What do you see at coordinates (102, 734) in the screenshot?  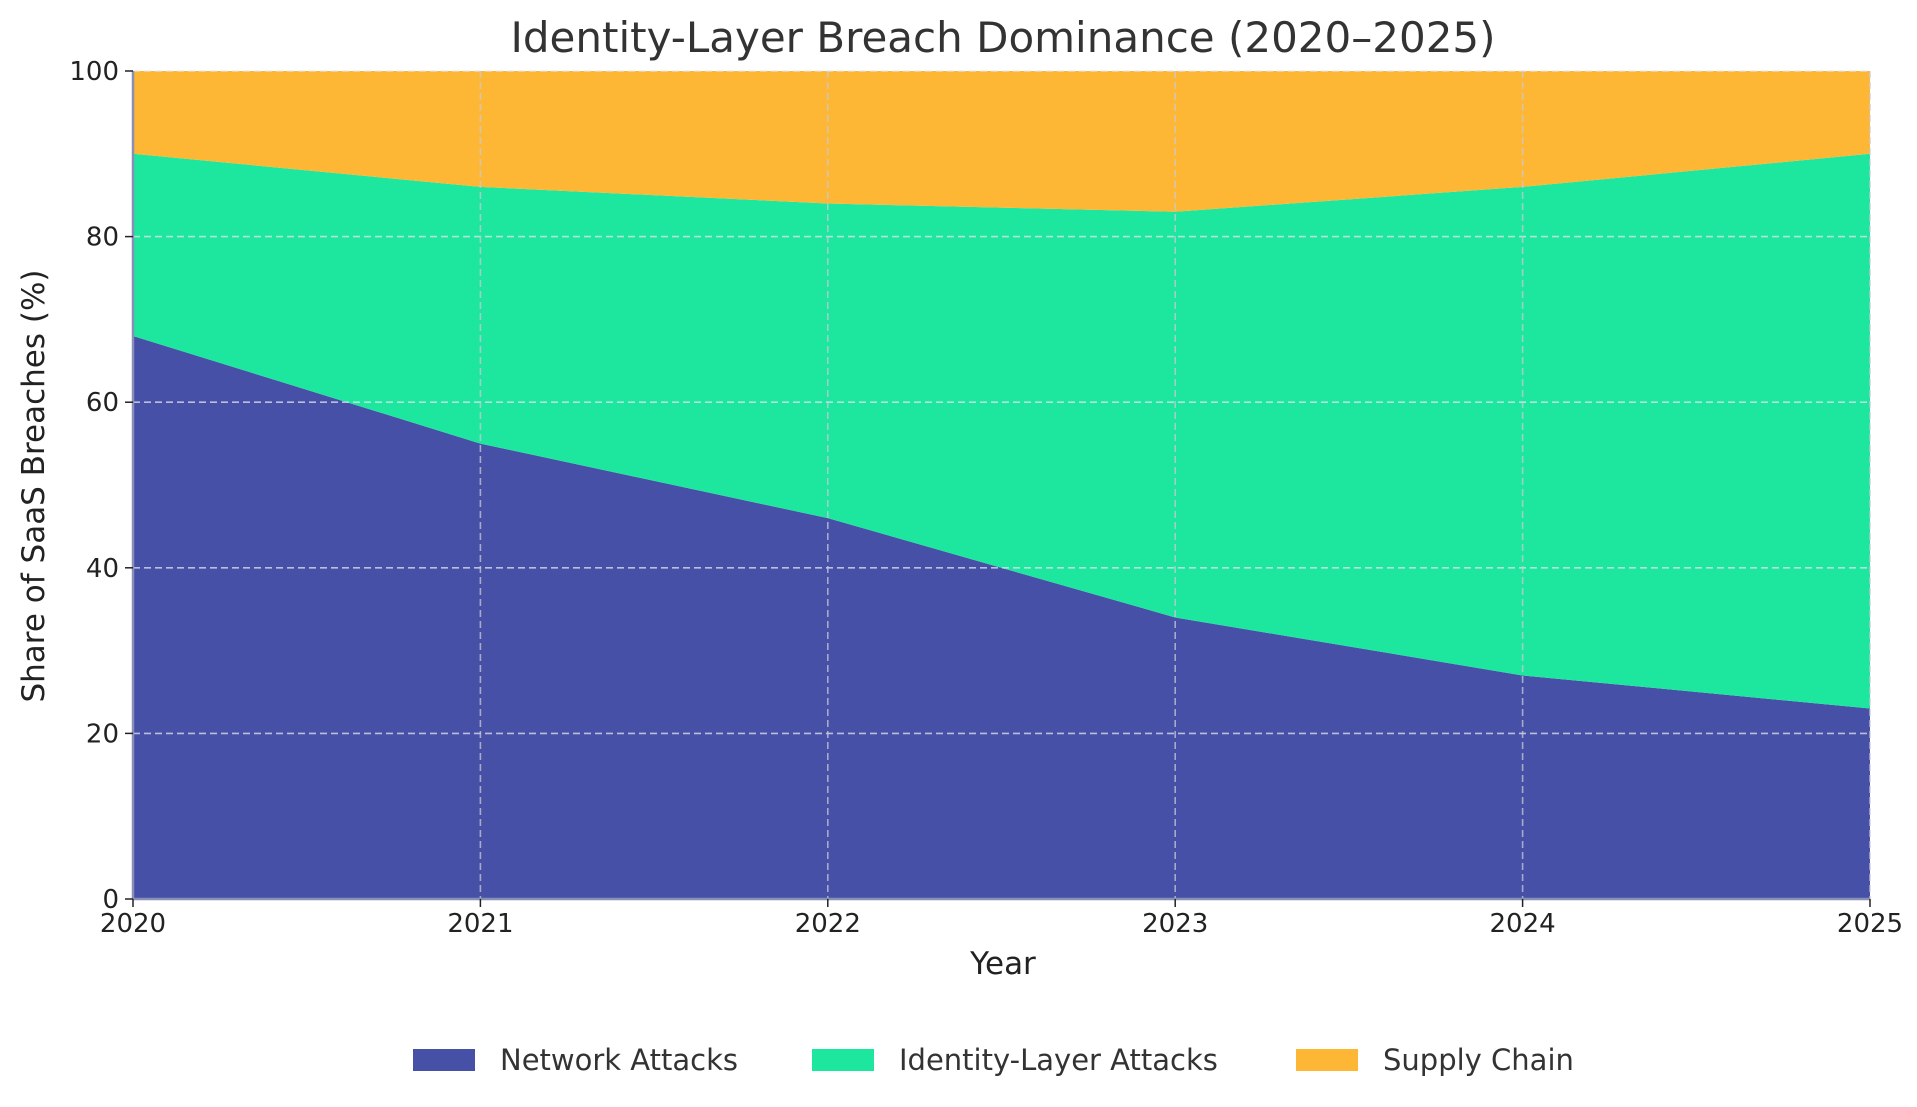 I see `y-tick-label-1: 20` at bounding box center [102, 734].